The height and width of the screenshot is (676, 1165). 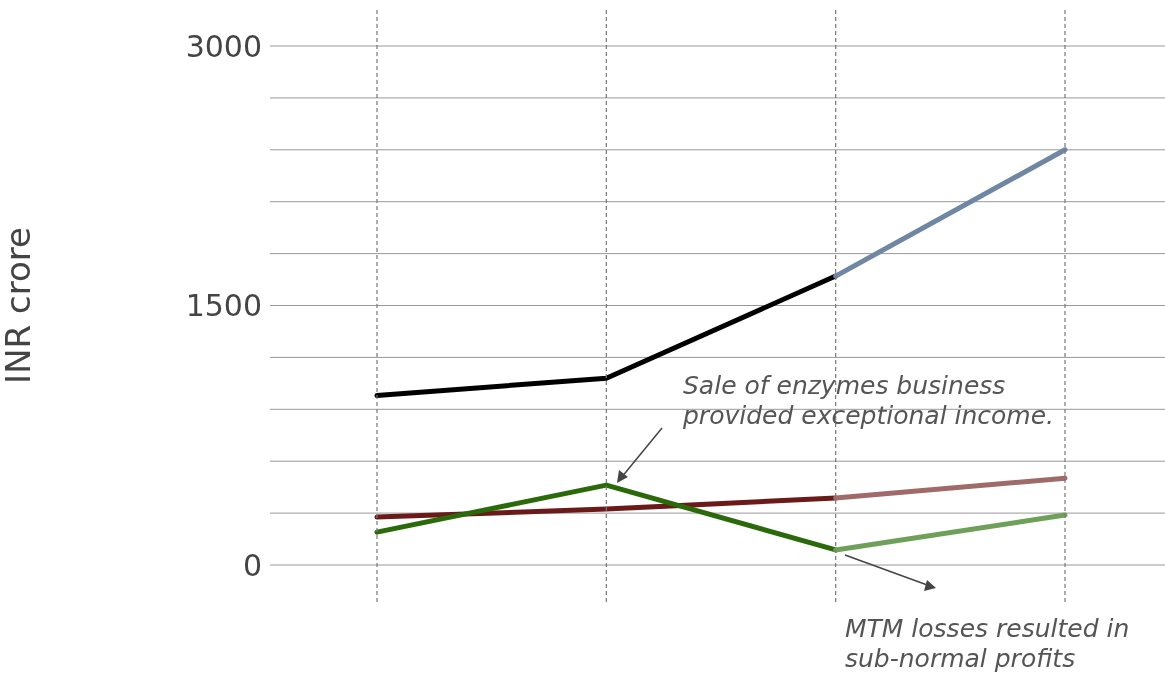 I want to click on annotation: Sale of enzymes business provided exceptional income., so click(x=869, y=401).